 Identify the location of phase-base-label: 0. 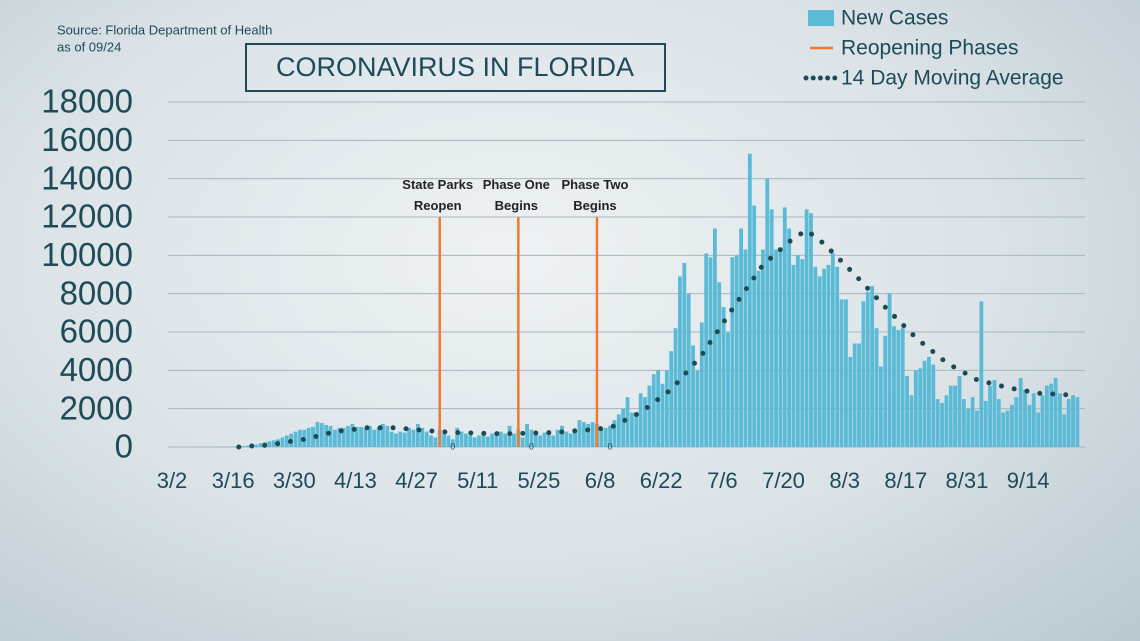
(609, 446).